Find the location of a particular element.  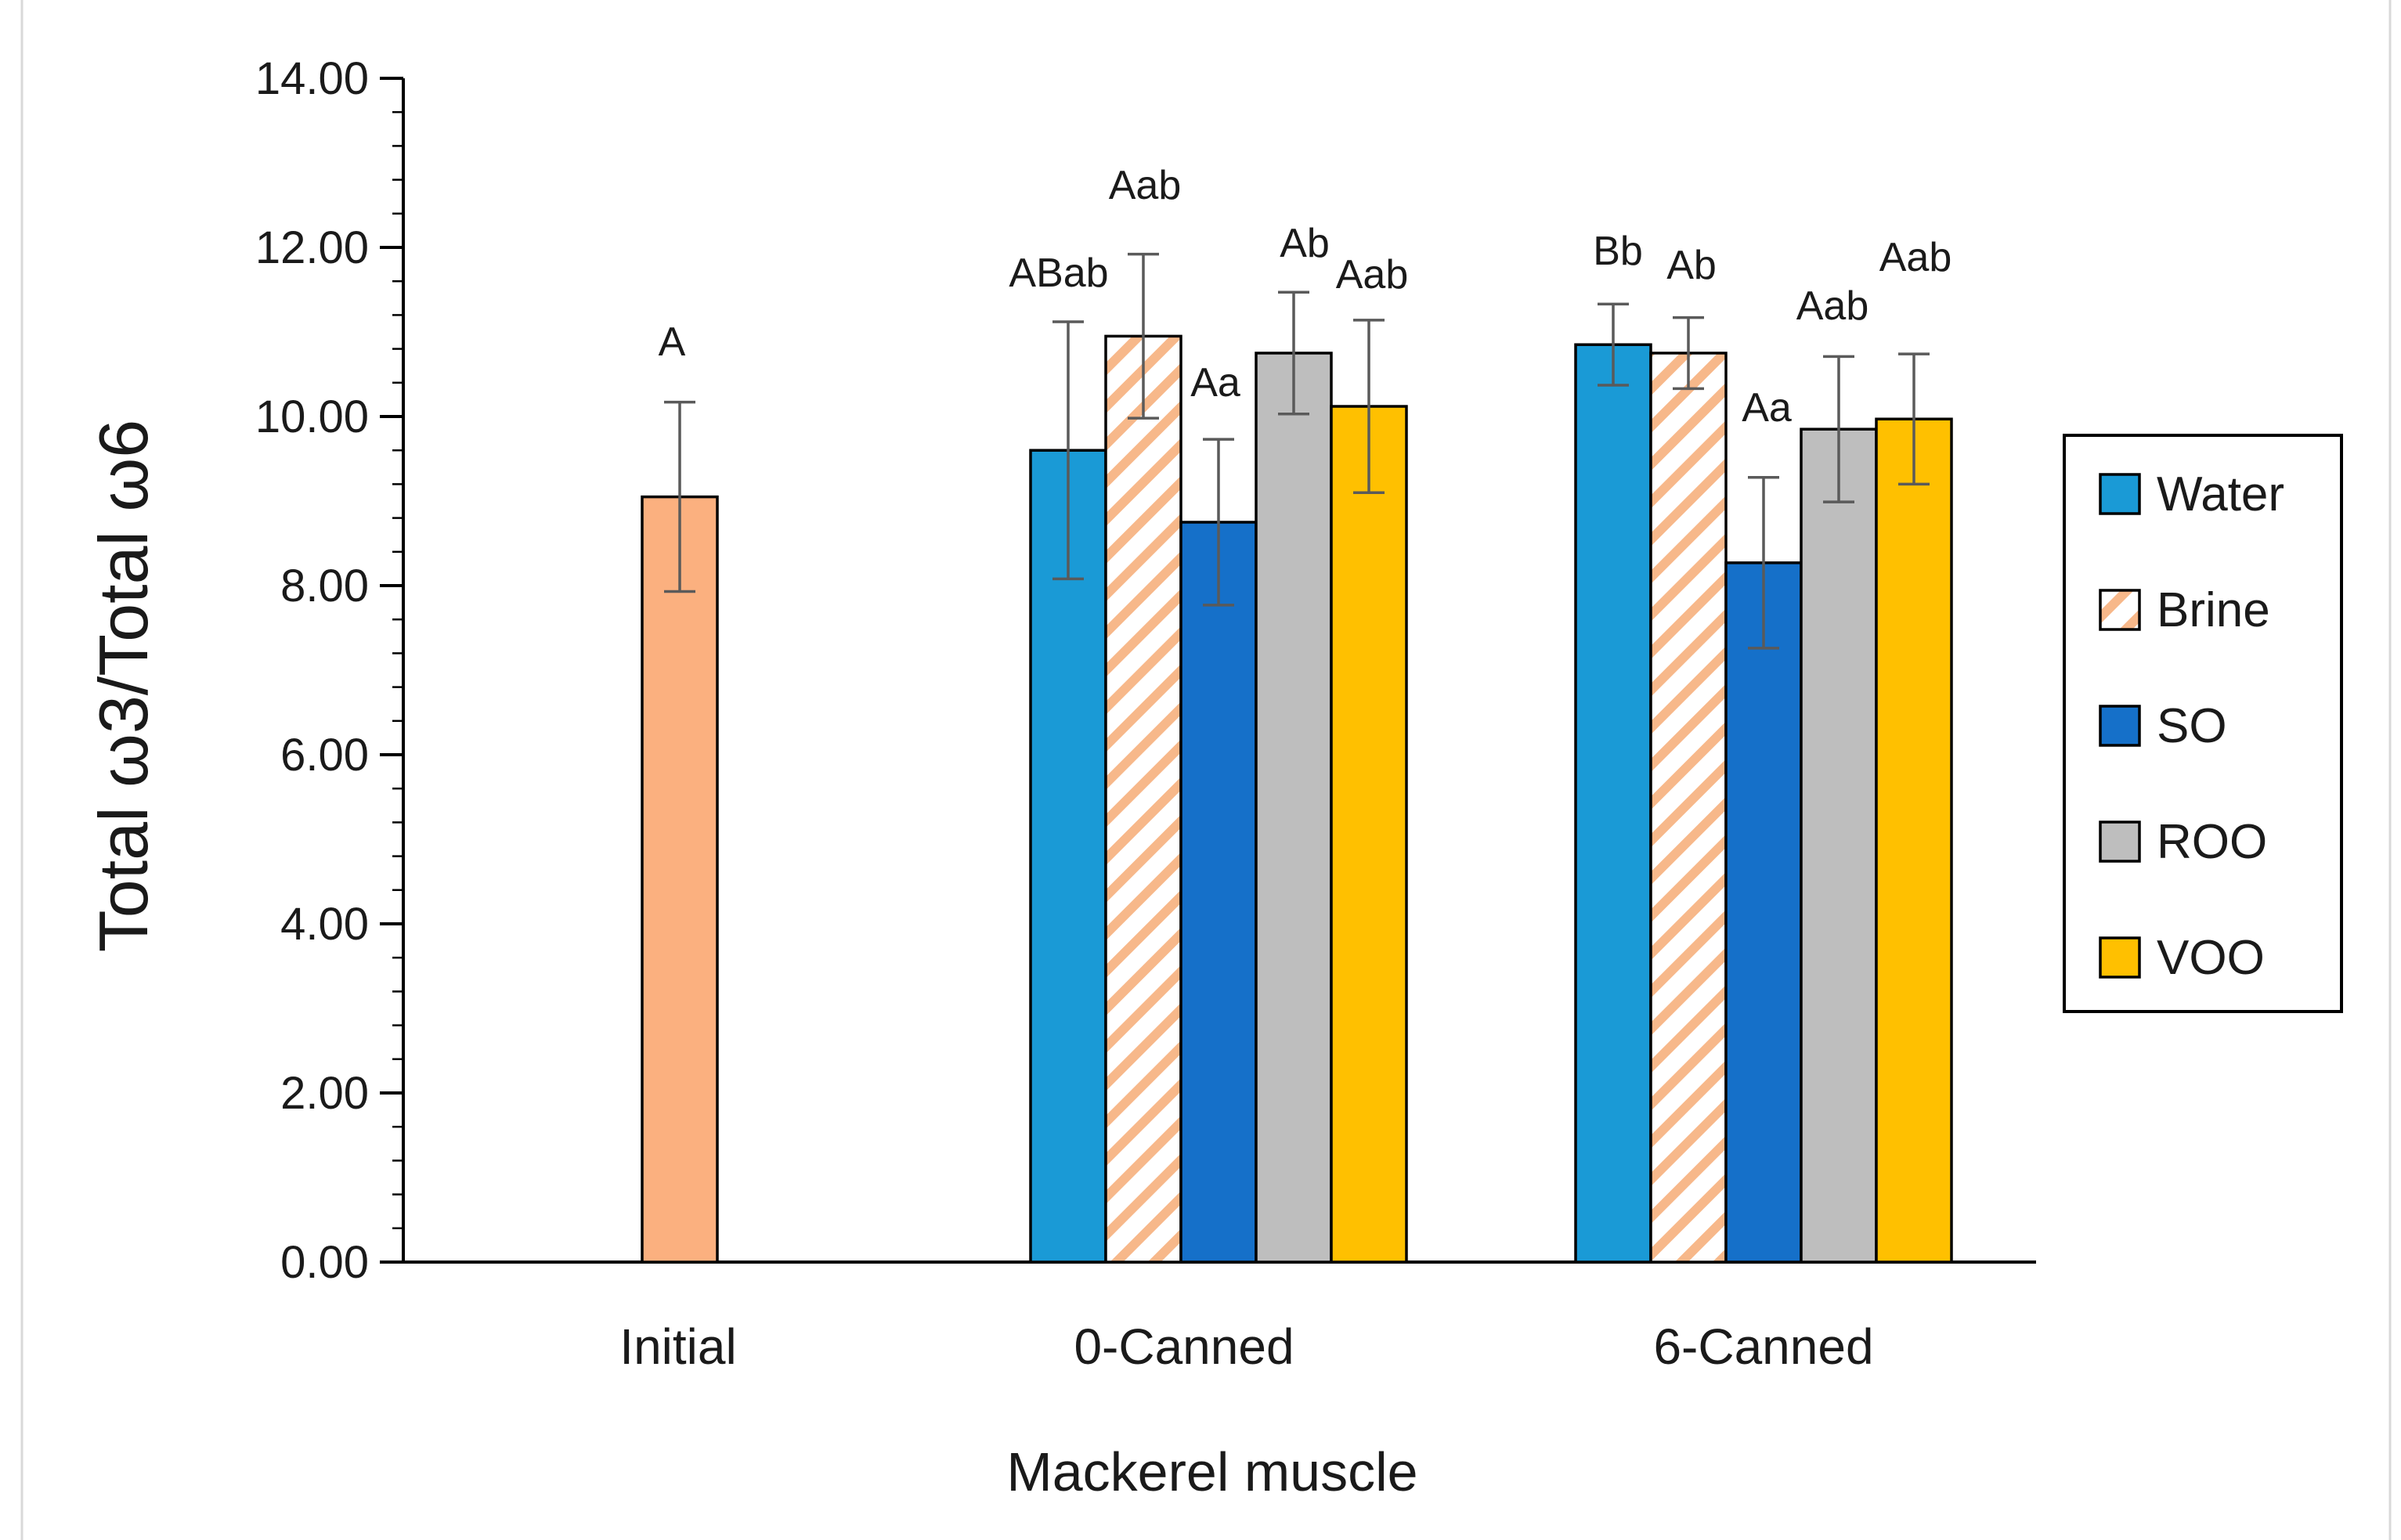

legend-swatch-voo is located at coordinates (2120, 958).